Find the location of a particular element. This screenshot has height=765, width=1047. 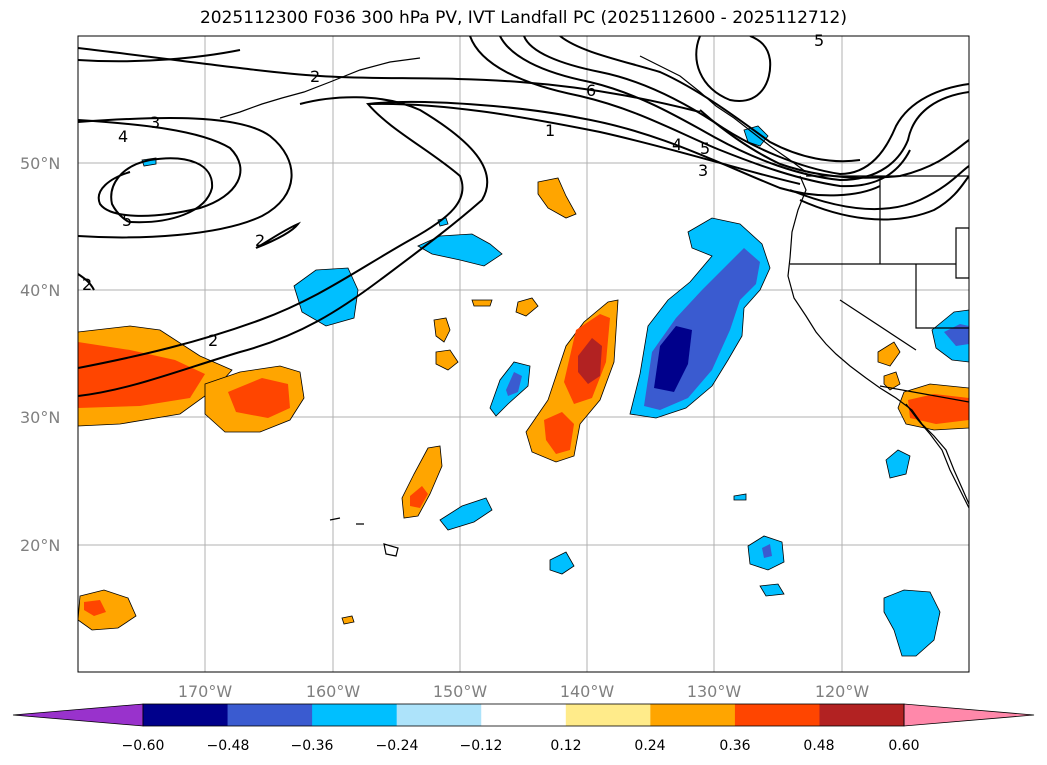

hawaii-islands is located at coordinates (364, 537).